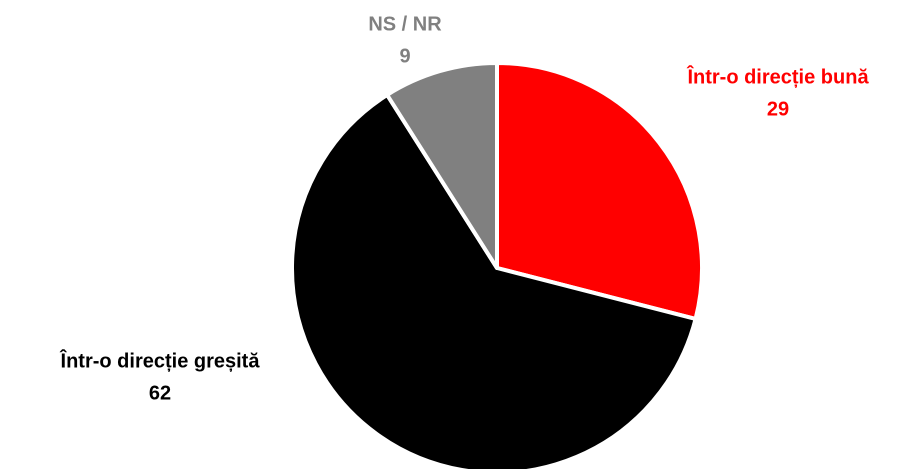  Describe the element at coordinates (404, 56) in the screenshot. I see `slice-value: 9` at that location.